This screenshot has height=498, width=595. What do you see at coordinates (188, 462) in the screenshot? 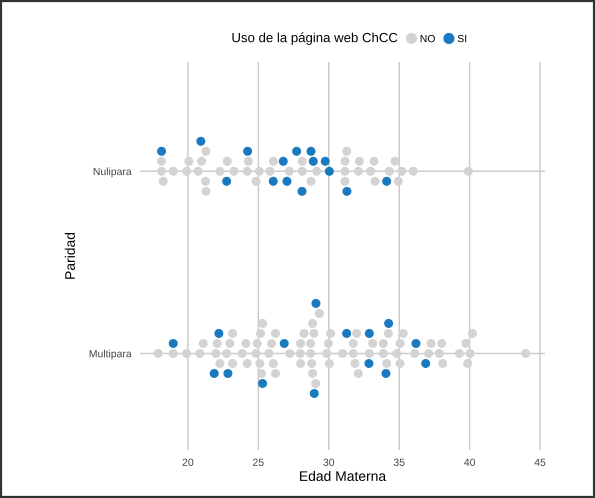
I see `x-tick-label: 20` at bounding box center [188, 462].